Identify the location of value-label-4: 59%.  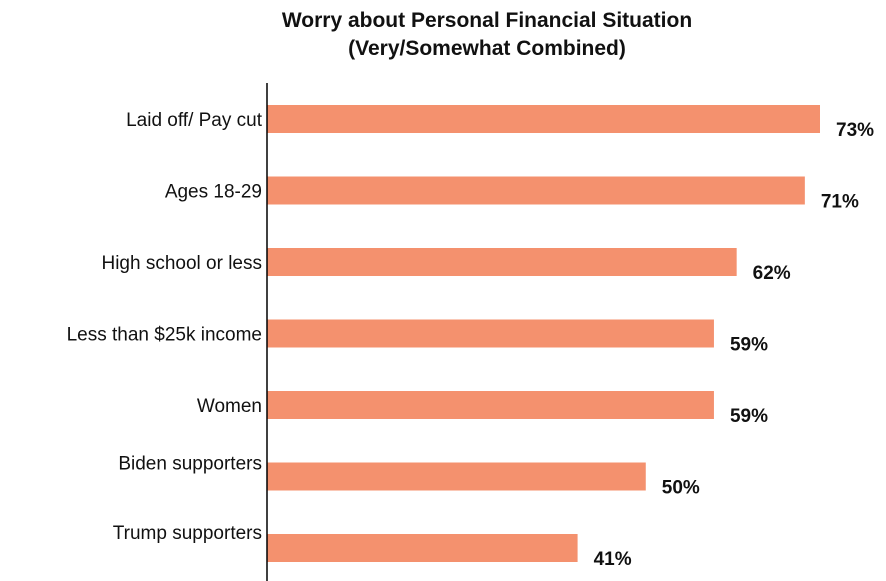
(749, 345).